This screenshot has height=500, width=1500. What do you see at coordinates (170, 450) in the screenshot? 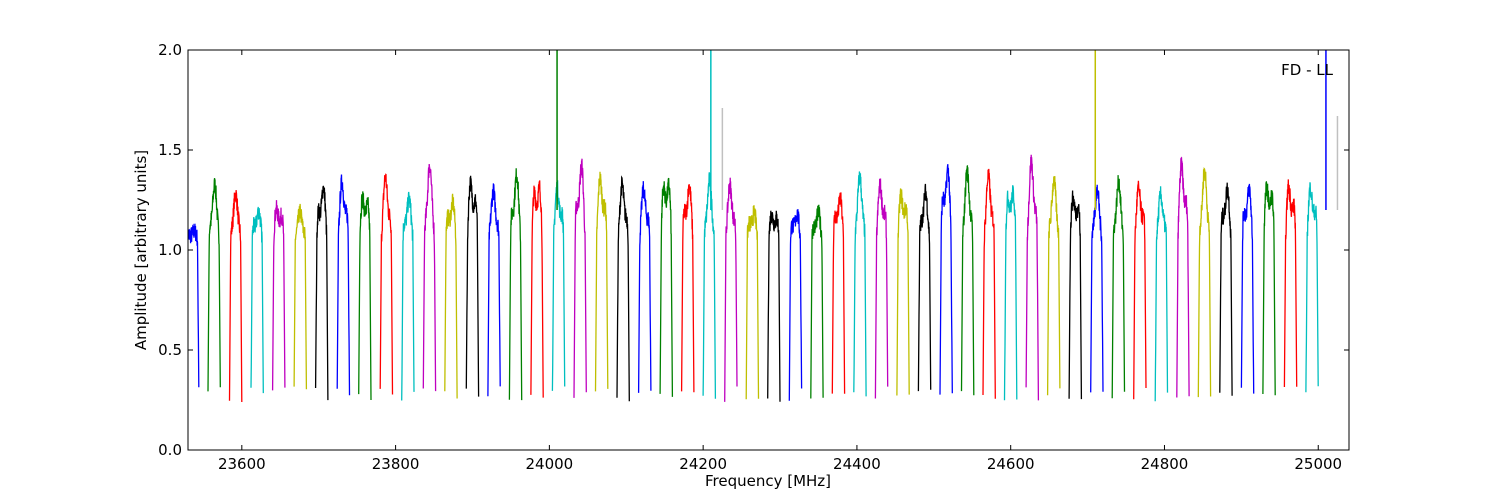
I see `y-tick-label: 0.0` at bounding box center [170, 450].